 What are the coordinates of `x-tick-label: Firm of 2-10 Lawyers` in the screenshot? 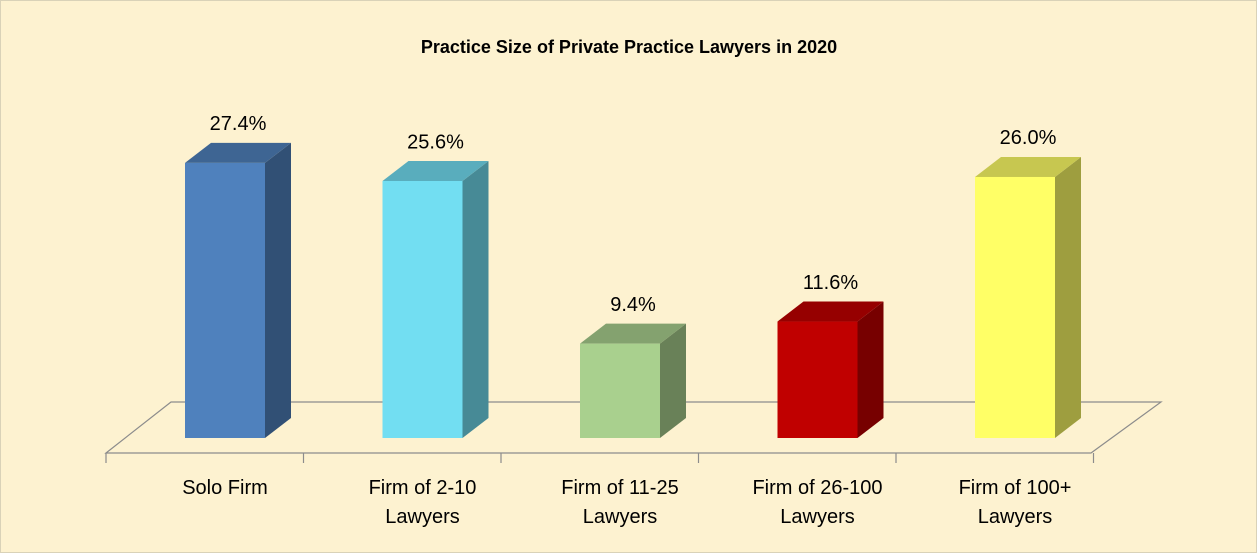 It's located at (422, 502).